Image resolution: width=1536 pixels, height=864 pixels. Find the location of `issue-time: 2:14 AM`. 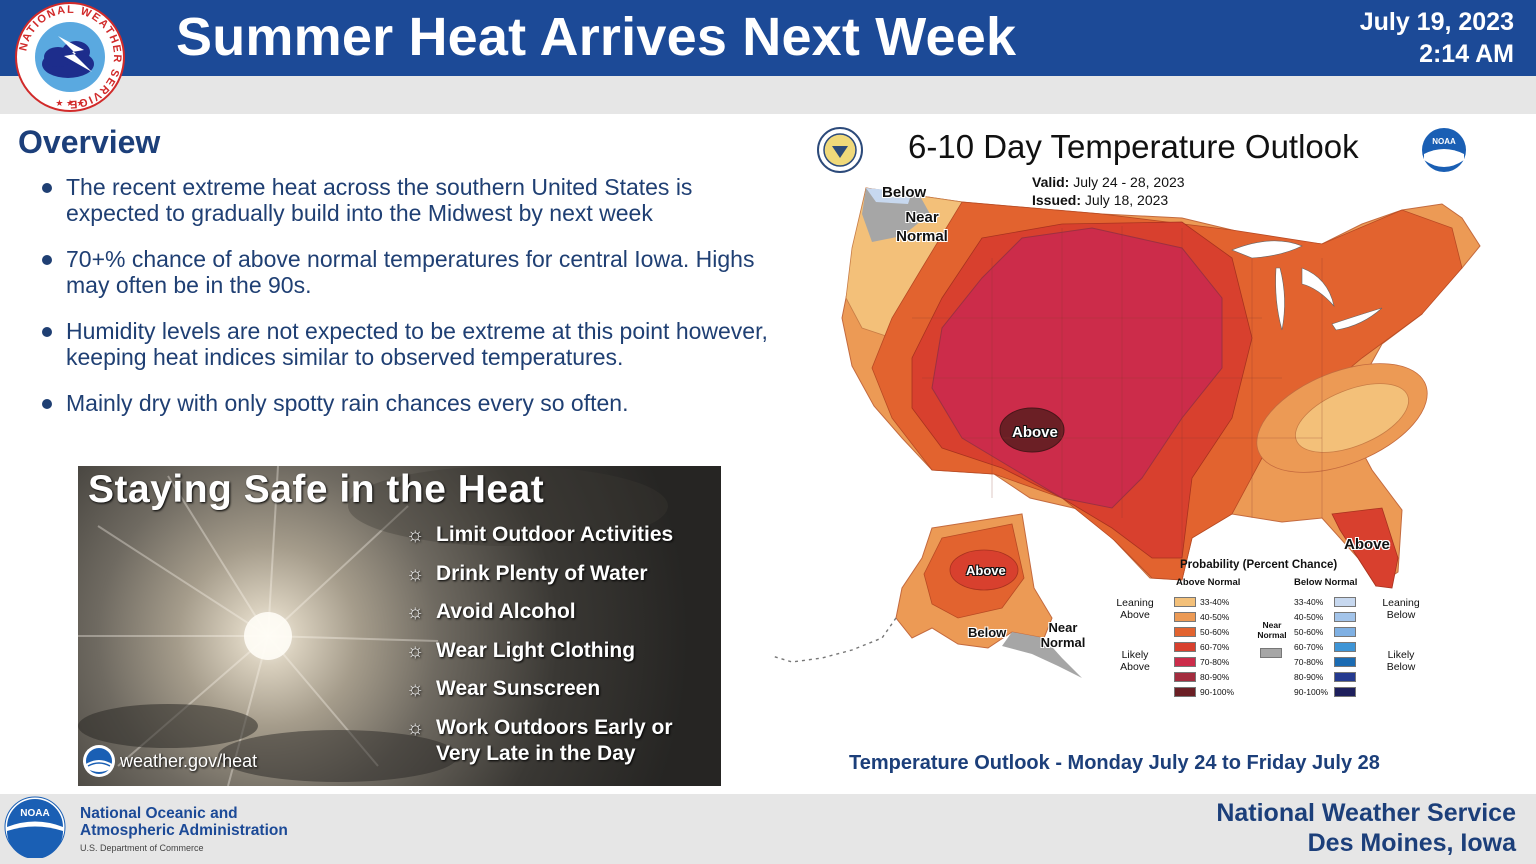

issue-time: 2:14 AM is located at coordinates (1466, 54).